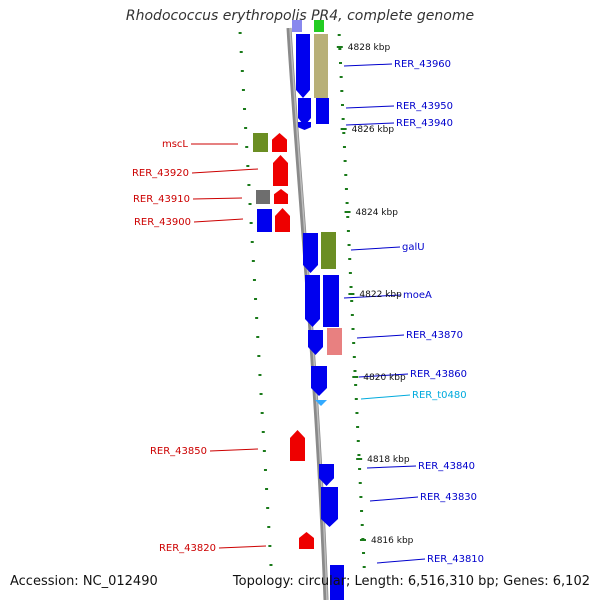 This screenshot has height=600, width=600. I want to click on ruler-label: 4826 kbp, so click(373, 130).